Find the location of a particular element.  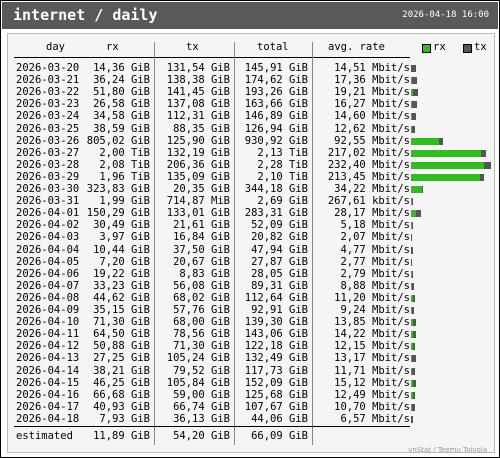

row-tx: 21,61 GiB is located at coordinates (201, 225).